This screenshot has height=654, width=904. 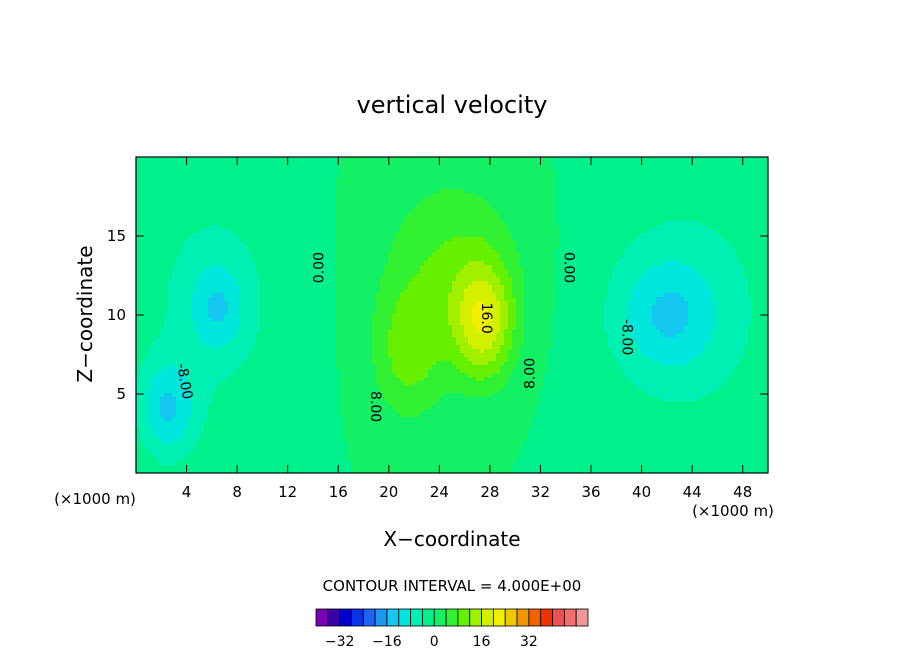 What do you see at coordinates (470, 207) in the screenshot?
I see `field-cell-1979` at bounding box center [470, 207].